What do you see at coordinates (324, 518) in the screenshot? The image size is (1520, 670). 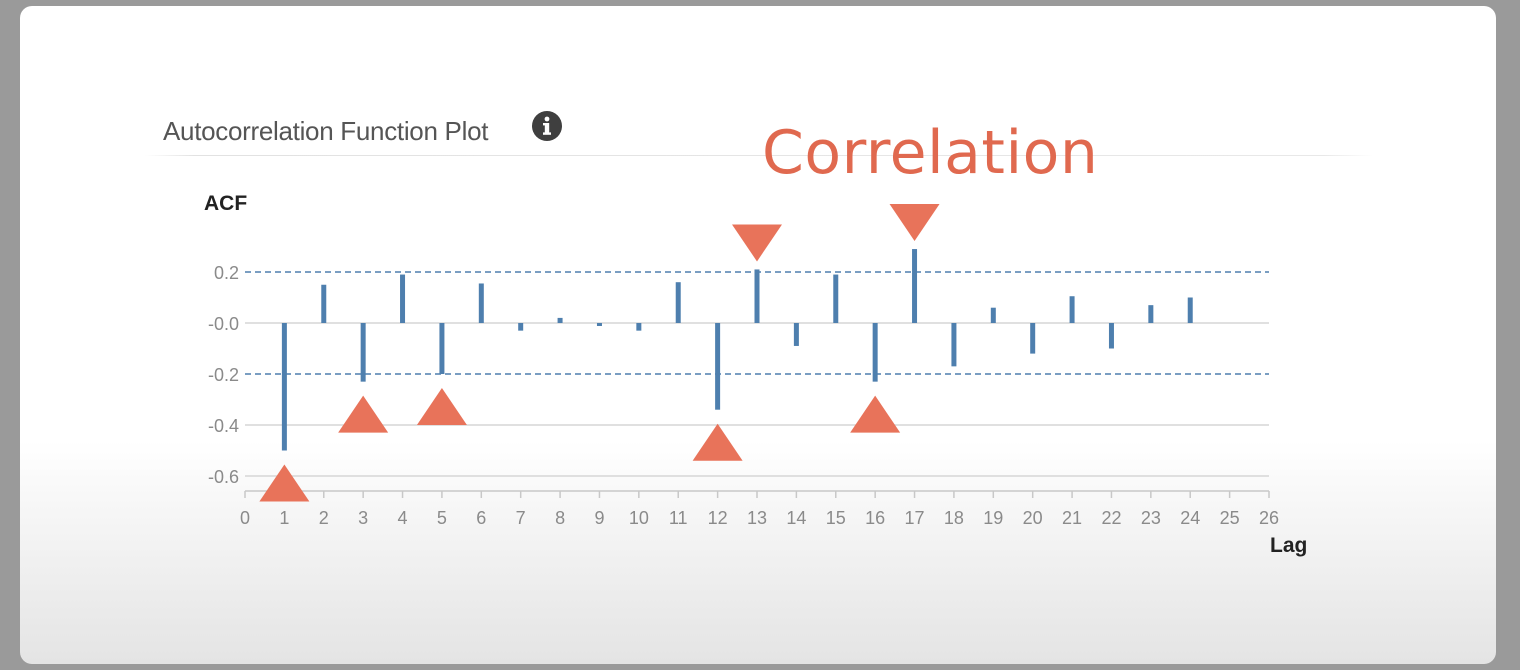 I see `x-tick-label: 2` at bounding box center [324, 518].